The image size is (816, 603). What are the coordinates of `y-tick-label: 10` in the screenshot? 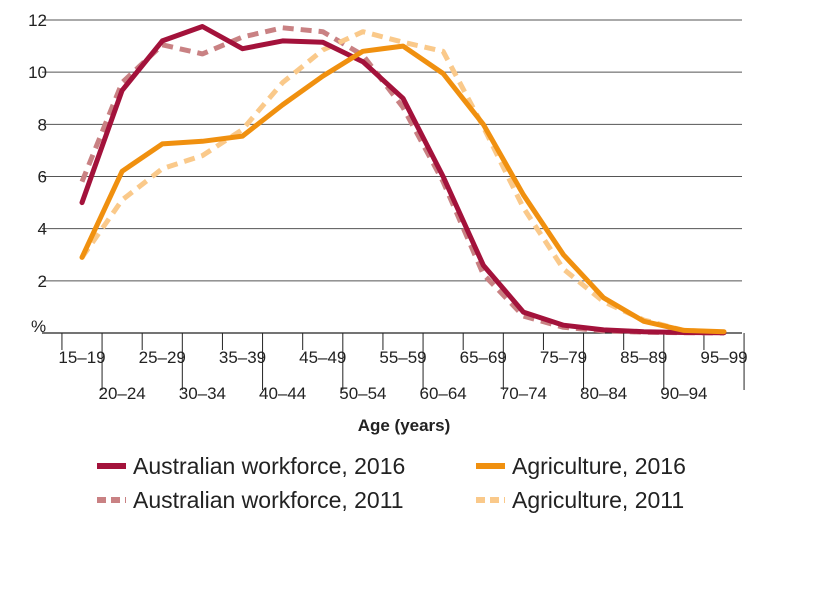 It's located at (37, 72).